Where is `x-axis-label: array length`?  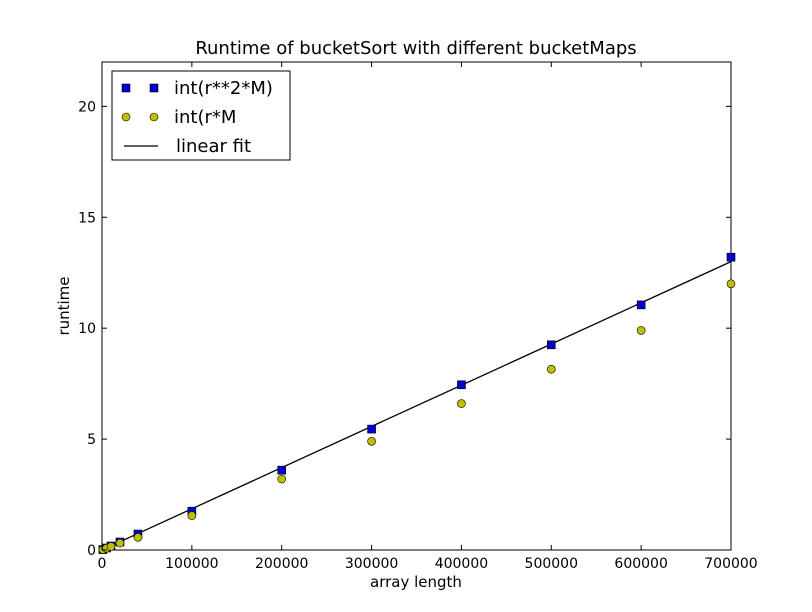 x-axis-label: array length is located at coordinates (416, 582).